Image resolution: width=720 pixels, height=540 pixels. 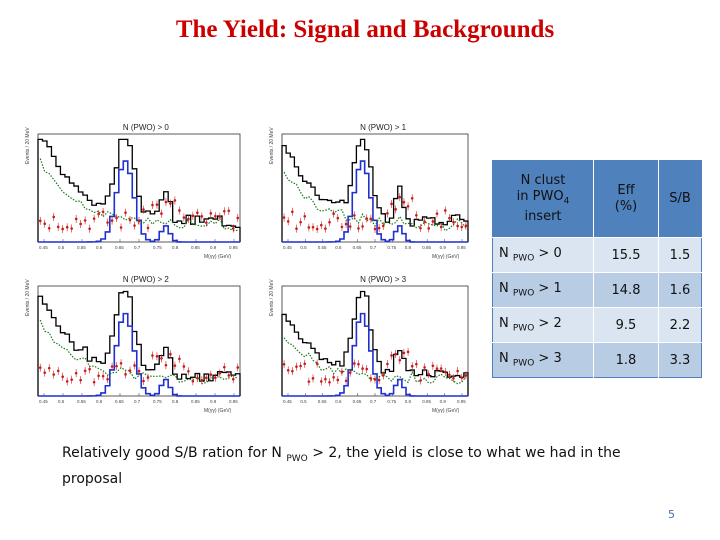 I want to click on x-tick-label: 0.7, so click(x=137, y=247).